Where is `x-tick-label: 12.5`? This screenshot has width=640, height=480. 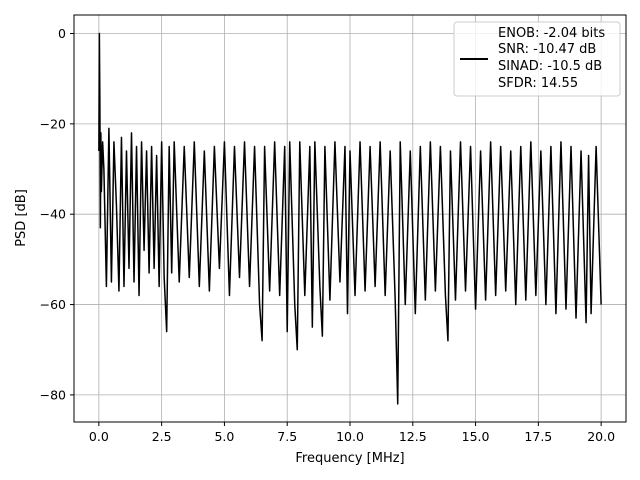
x-tick-label: 12.5 is located at coordinates (413, 436).